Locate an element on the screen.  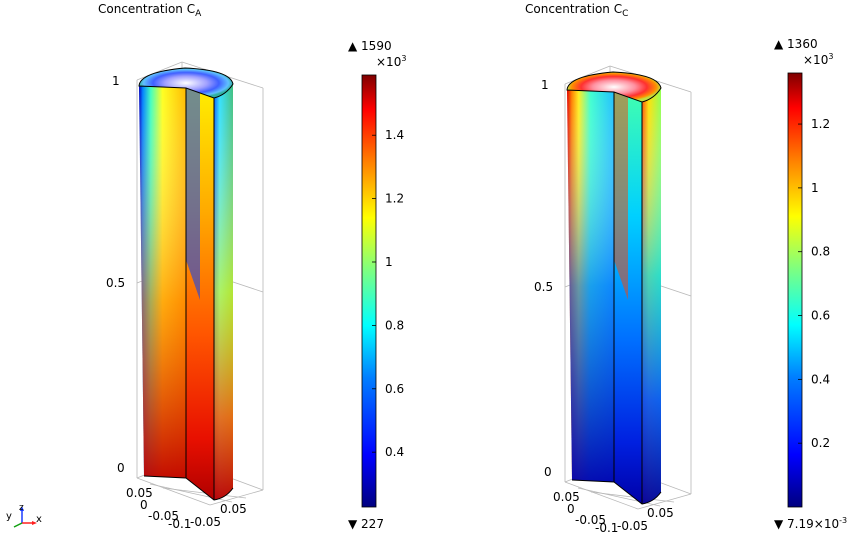
colorbar-min-label: ▼ 7.19×10-3 is located at coordinates (810, 523).